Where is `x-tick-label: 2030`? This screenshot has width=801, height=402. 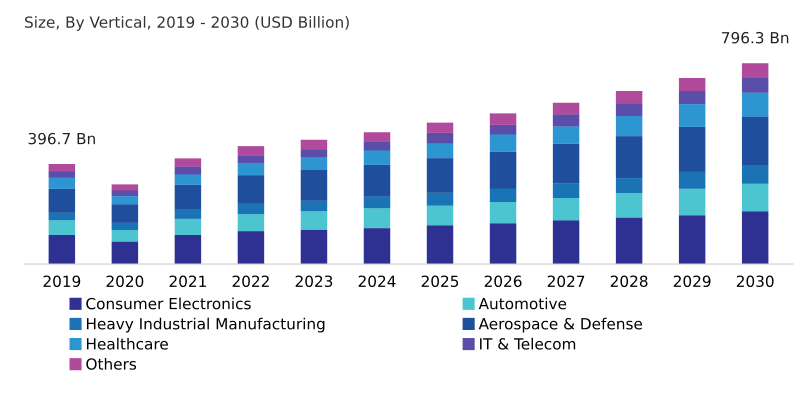
x-tick-label: 2030 is located at coordinates (755, 281).